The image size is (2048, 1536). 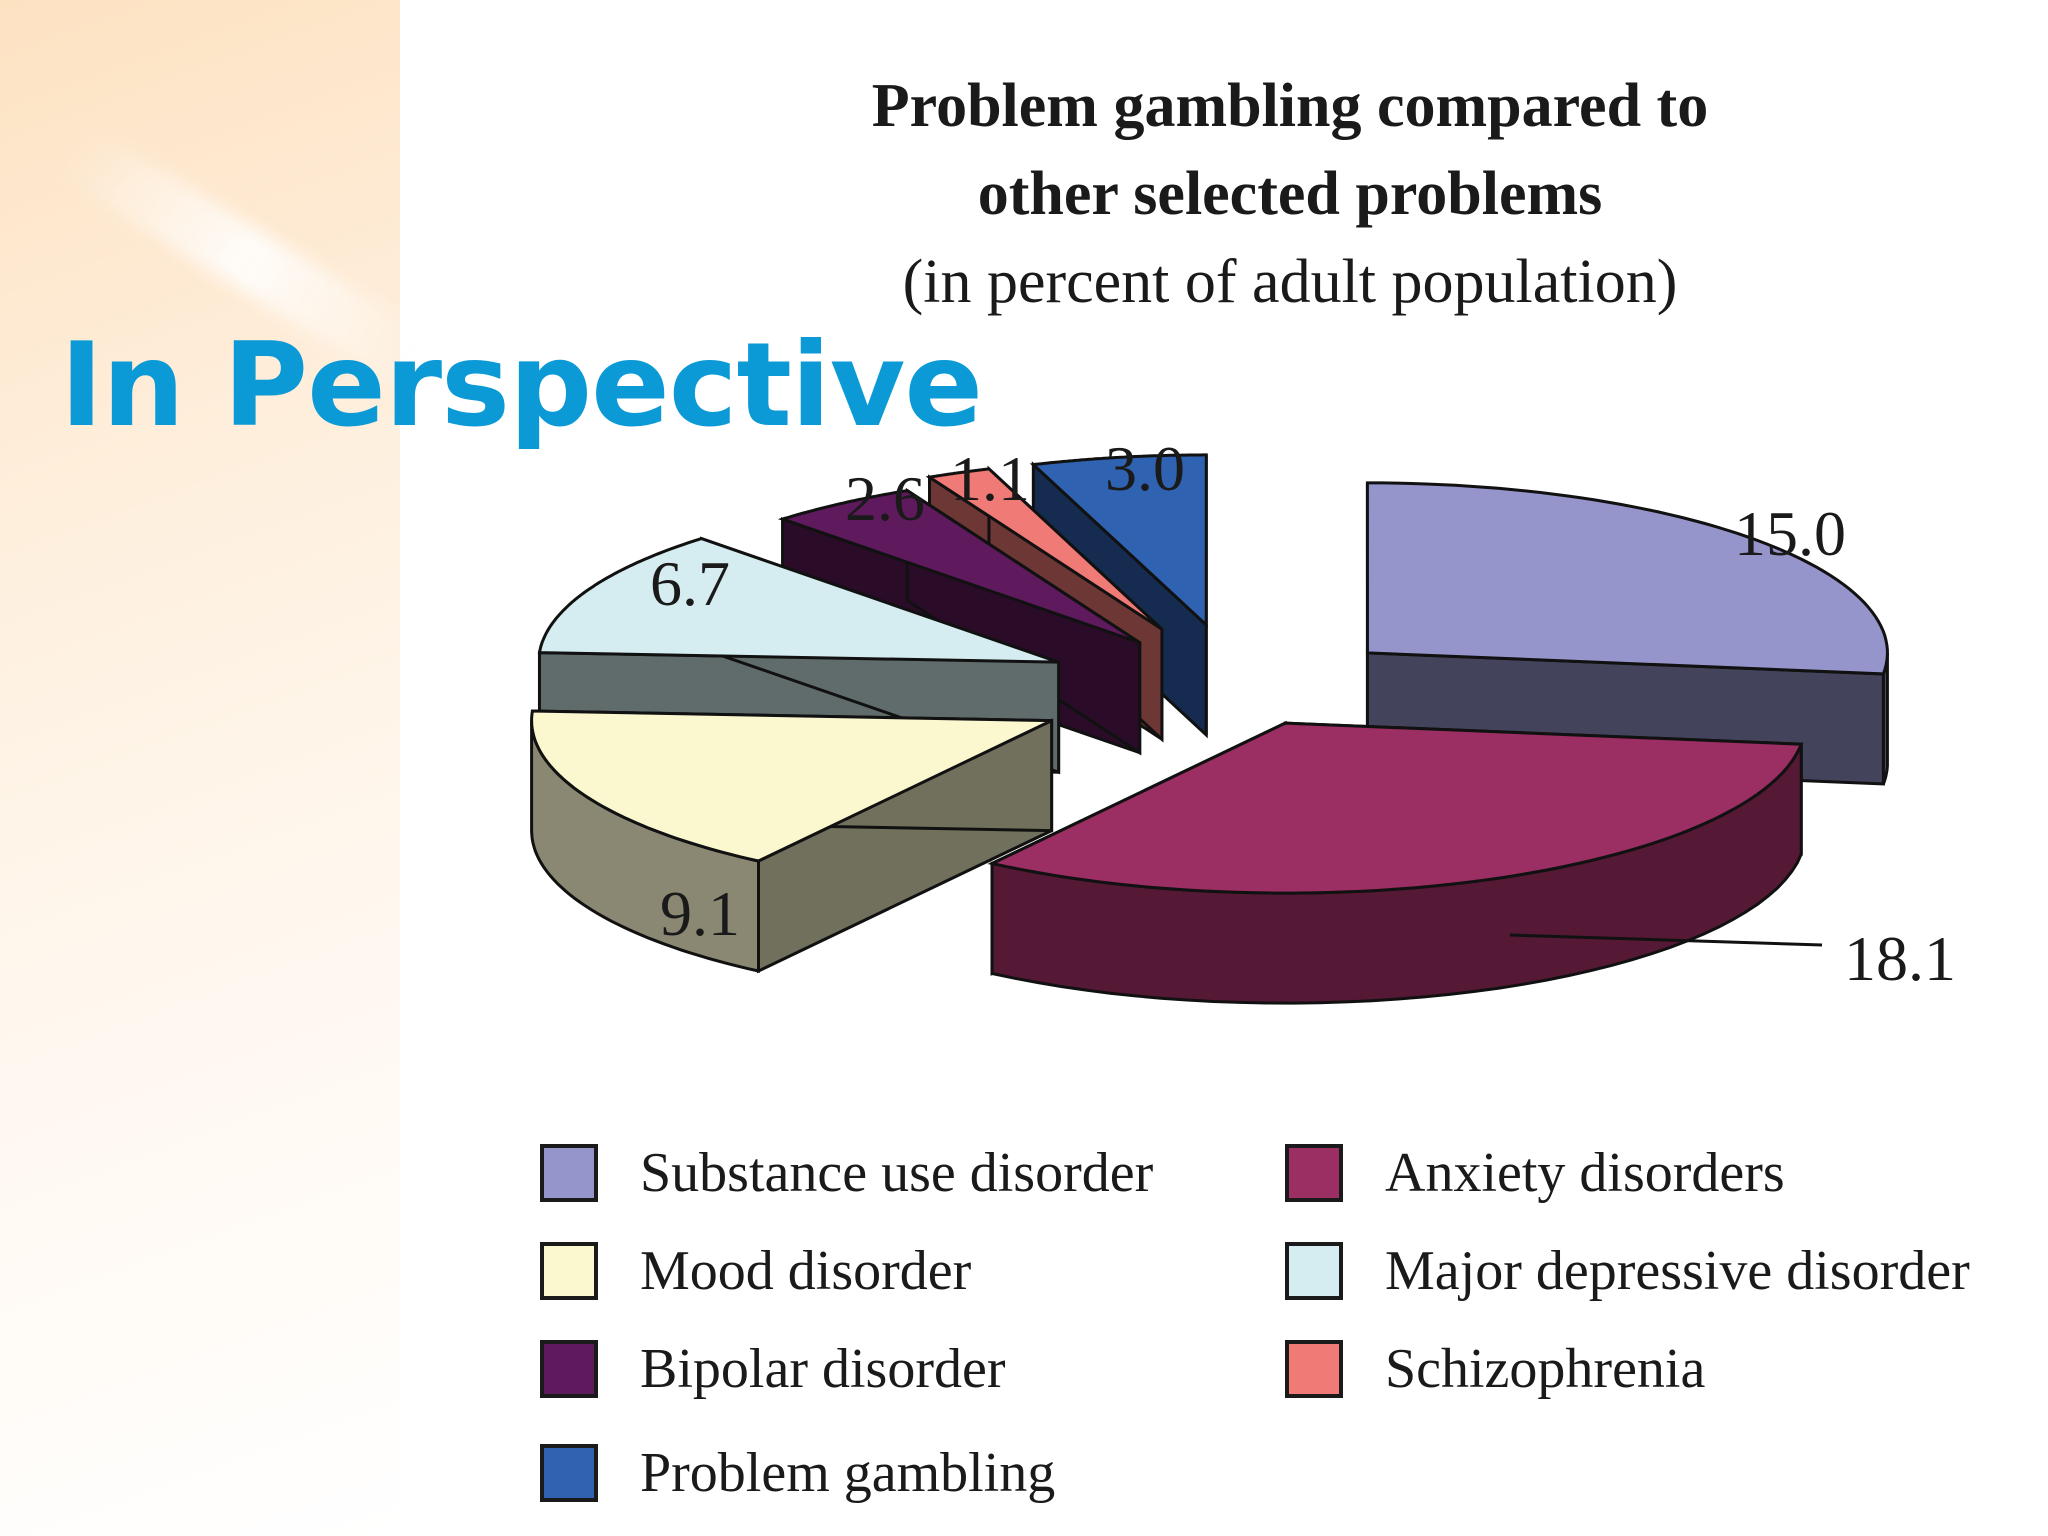 What do you see at coordinates (690, 583) in the screenshot?
I see `data-label-3: 6.7` at bounding box center [690, 583].